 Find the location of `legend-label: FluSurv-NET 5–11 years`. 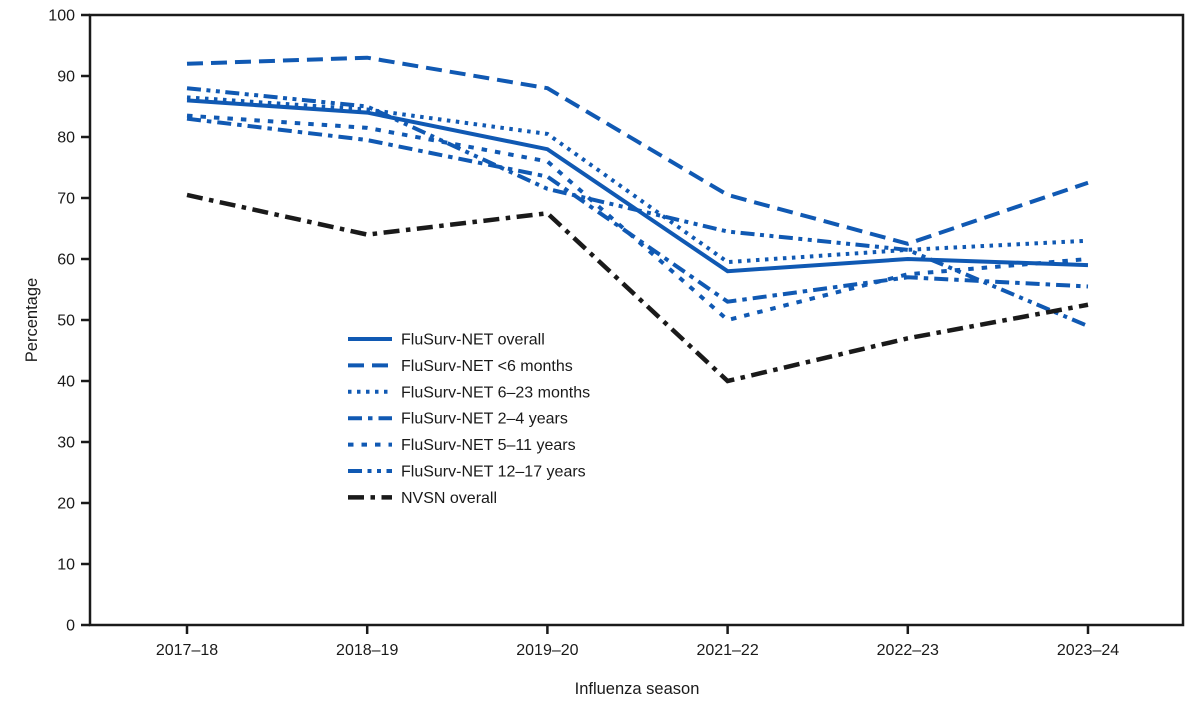

legend-label: FluSurv-NET 5–11 years is located at coordinates (488, 445).